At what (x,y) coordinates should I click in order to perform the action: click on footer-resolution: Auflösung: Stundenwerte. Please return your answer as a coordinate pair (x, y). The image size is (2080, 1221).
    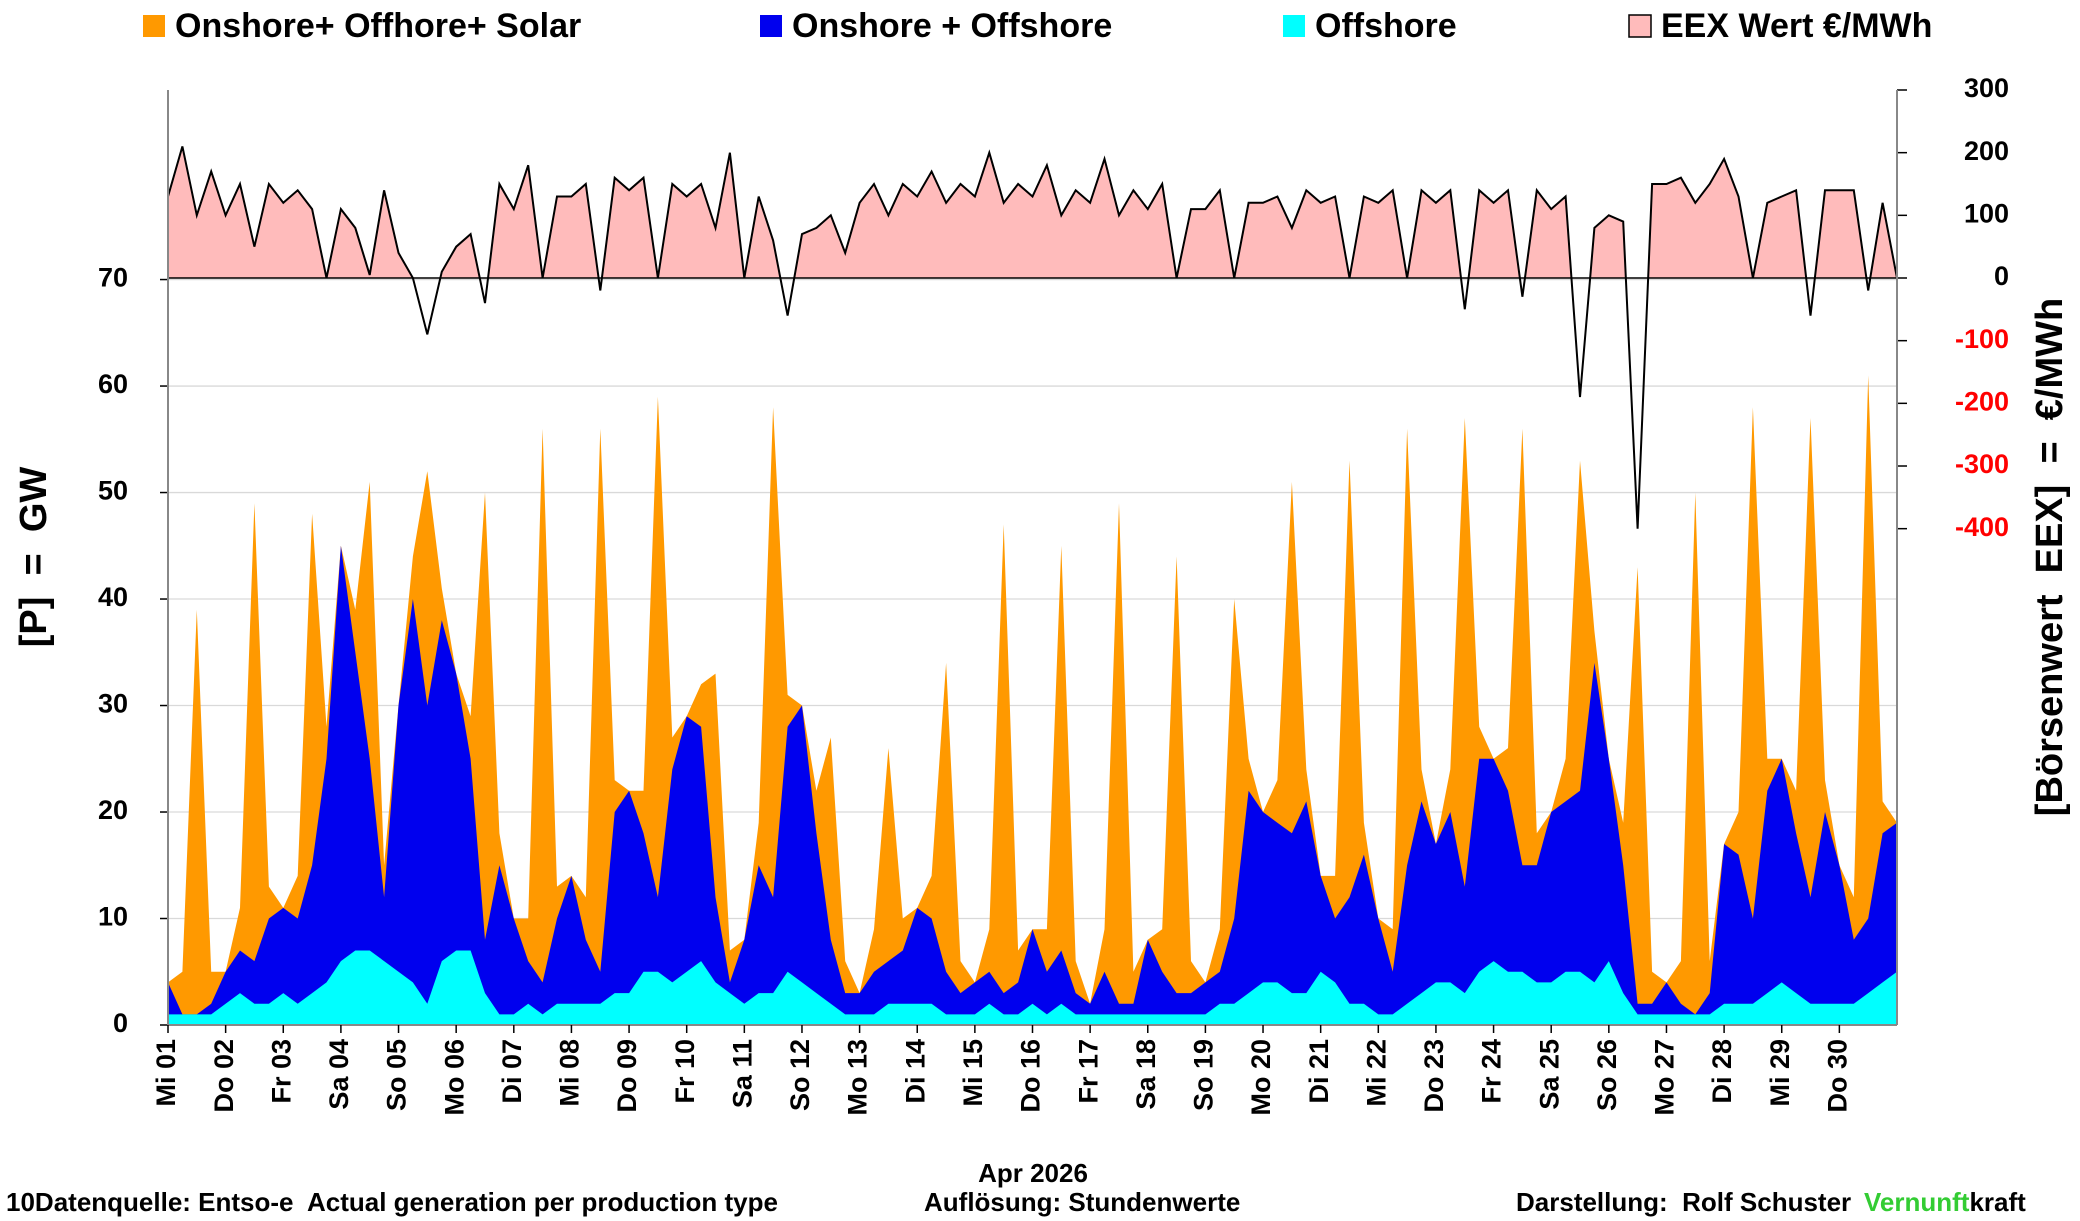
    Looking at the image, I should click on (1082, 1202).